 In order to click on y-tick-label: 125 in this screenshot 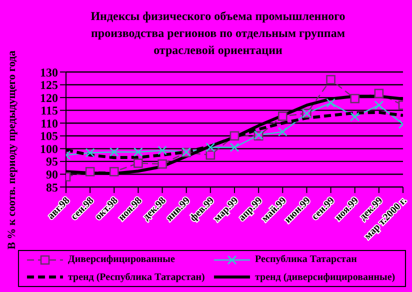, I will do `click(49, 85)`.